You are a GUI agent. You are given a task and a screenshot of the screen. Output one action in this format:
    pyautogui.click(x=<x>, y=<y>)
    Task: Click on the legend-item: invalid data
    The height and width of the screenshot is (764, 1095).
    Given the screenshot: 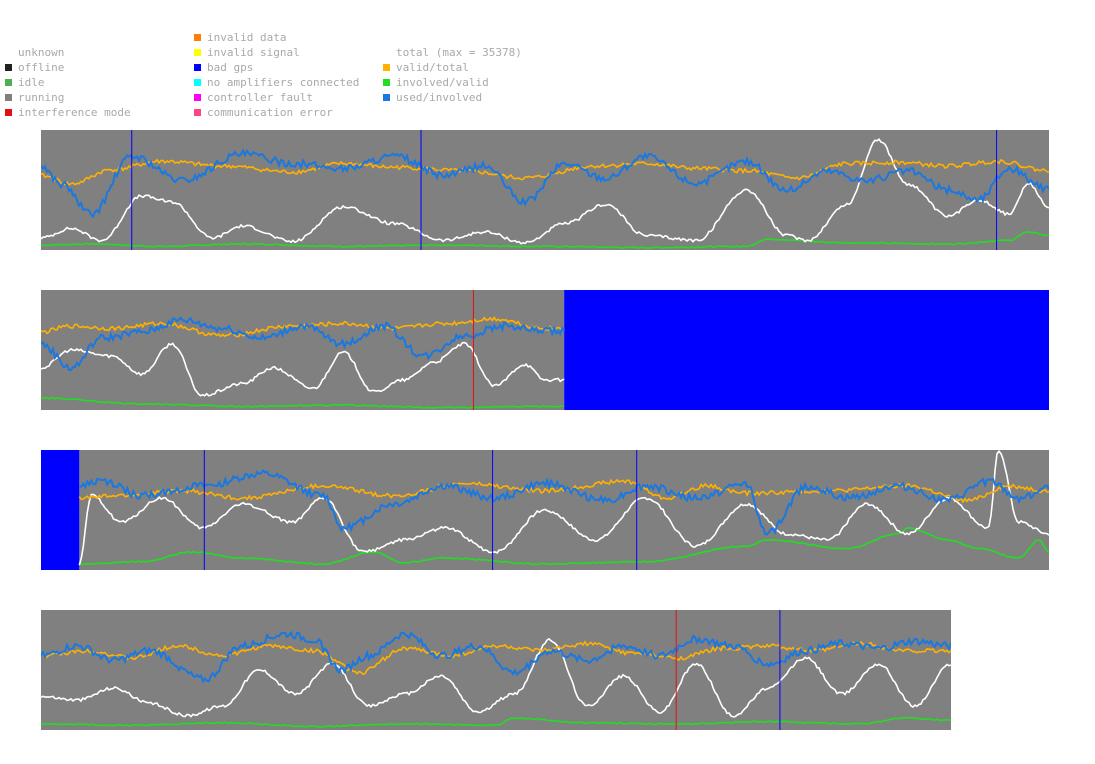 What is the action you would take?
    pyautogui.click(x=276, y=37)
    